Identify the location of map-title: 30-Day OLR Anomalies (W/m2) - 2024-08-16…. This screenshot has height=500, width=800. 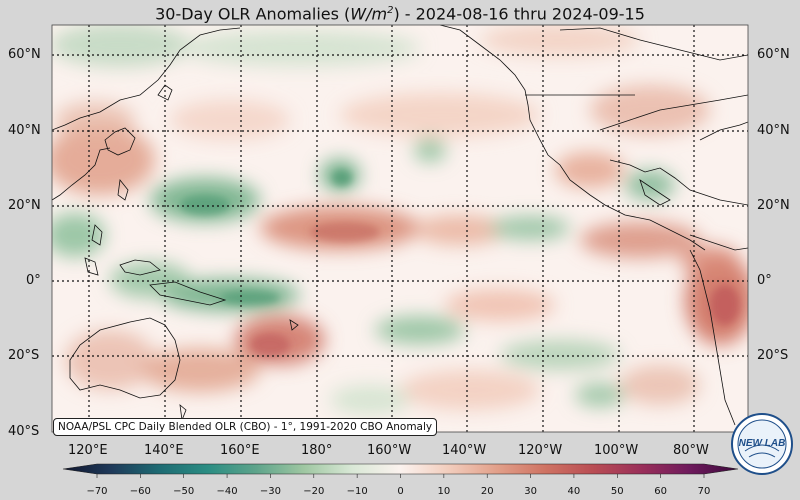
(400, 14).